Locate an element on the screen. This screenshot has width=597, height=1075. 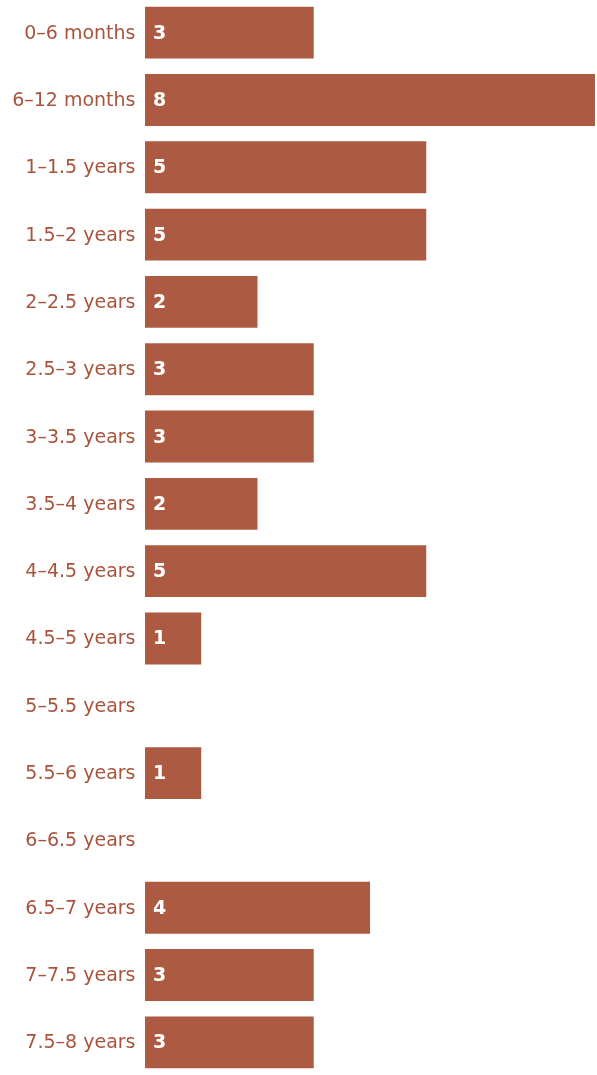
data-label: 8 is located at coordinates (160, 98).